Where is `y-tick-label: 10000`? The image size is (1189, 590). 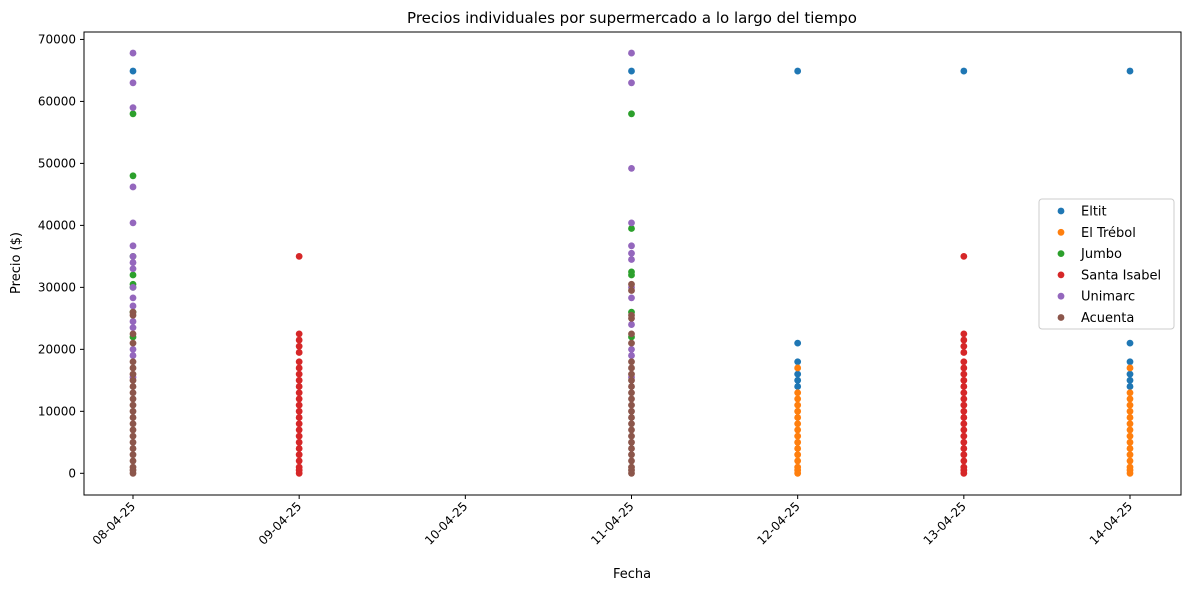 y-tick-label: 10000 is located at coordinates (57, 411).